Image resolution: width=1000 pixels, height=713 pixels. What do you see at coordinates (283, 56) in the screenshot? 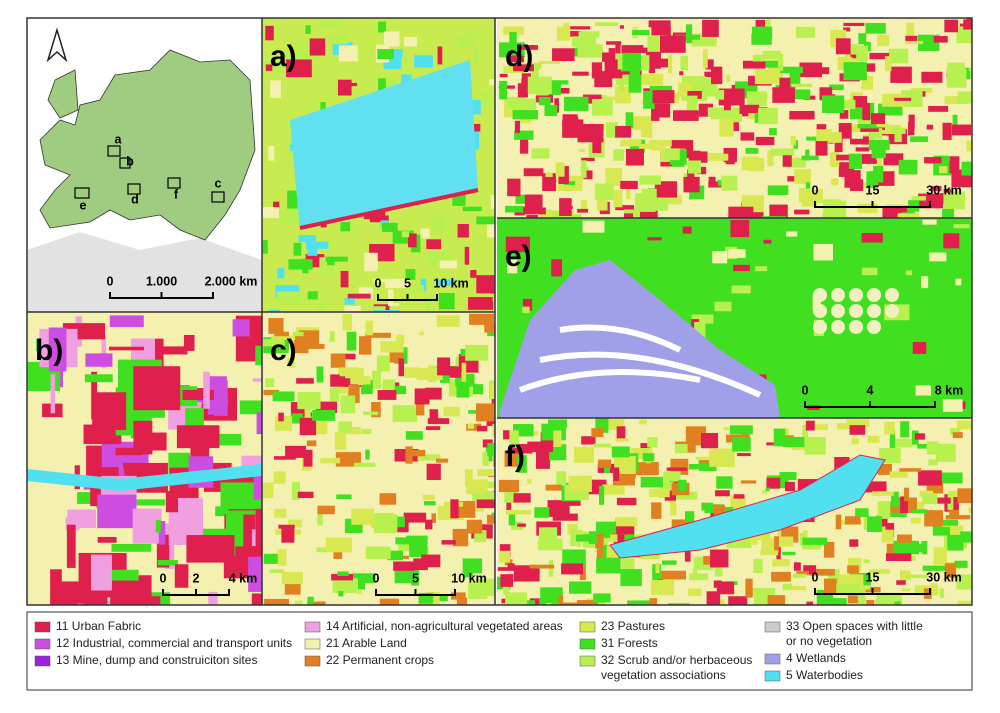
I see `panel-label: a)` at bounding box center [283, 56].